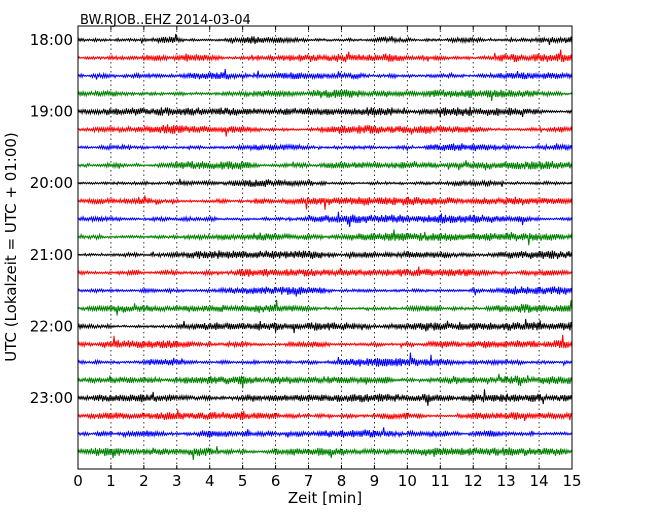 The height and width of the screenshot is (520, 650). Describe the element at coordinates (177, 481) in the screenshot. I see `x-tick-label-3: 3` at that location.